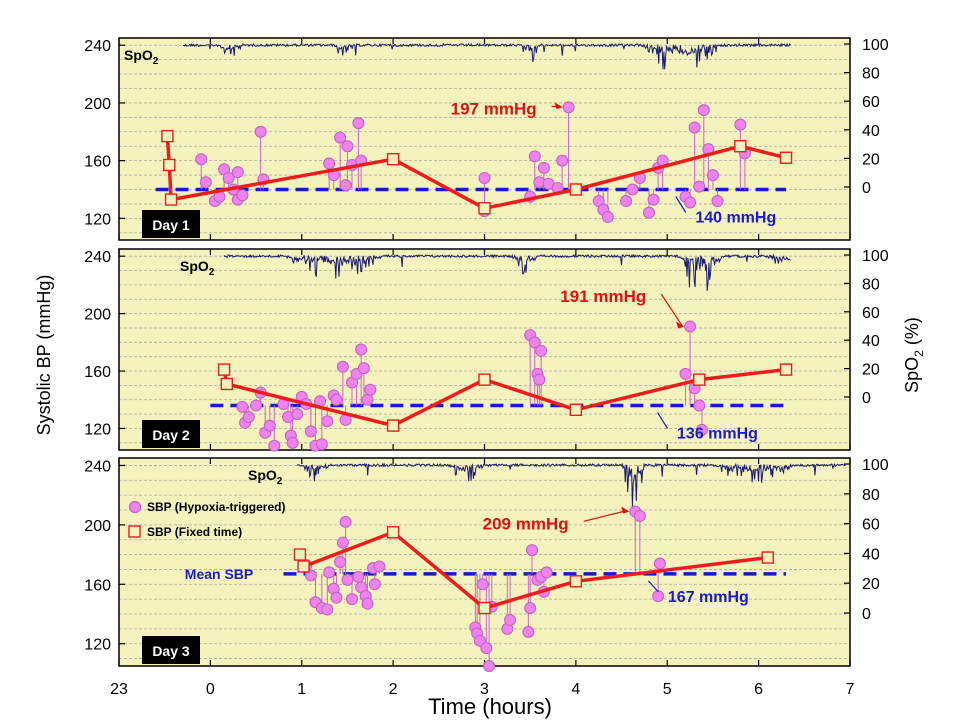 The height and width of the screenshot is (720, 960). What do you see at coordinates (914, 355) in the screenshot?
I see `y-axis-right-title: SpO2 (%)` at bounding box center [914, 355].